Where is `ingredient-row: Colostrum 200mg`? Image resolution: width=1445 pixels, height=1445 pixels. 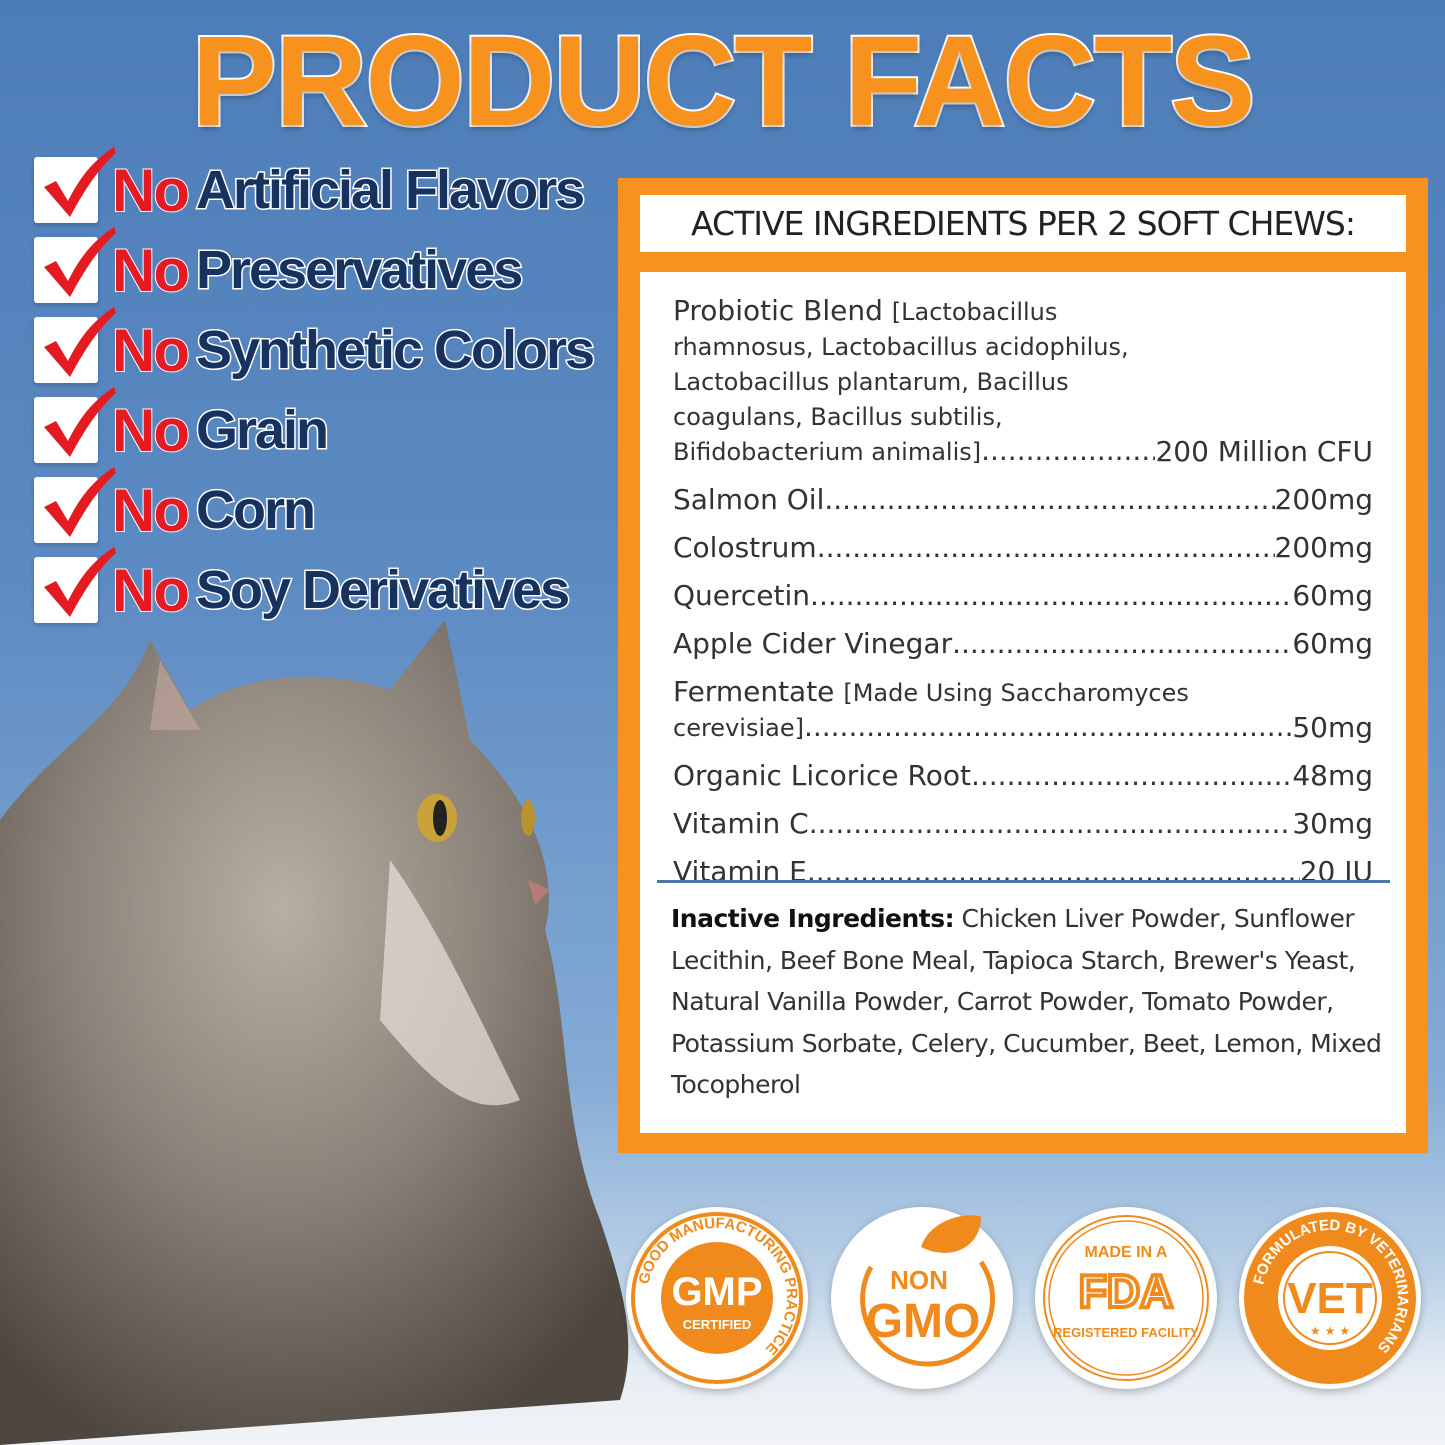
ingredient-row: Colostrum 200mg is located at coordinates (1023, 548).